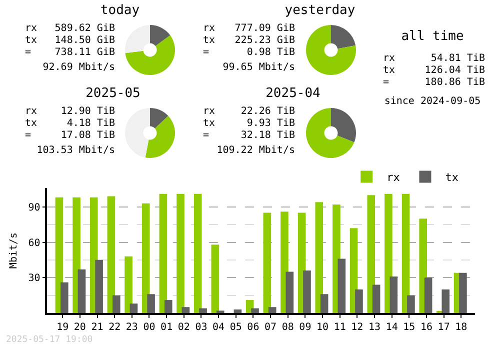 This screenshot has height=348, width=500. Describe the element at coordinates (264, 40) in the screenshot. I see `text: 225.23 GiB` at that location.